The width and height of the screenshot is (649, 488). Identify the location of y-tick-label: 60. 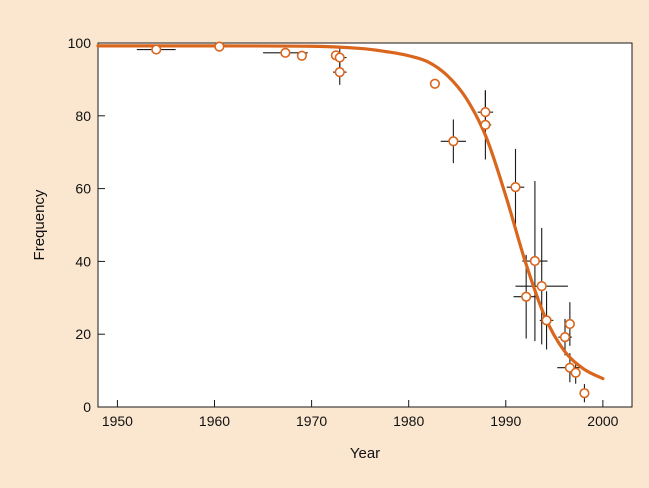
(83, 189).